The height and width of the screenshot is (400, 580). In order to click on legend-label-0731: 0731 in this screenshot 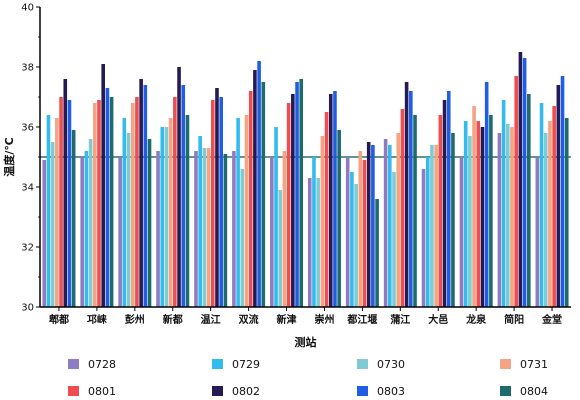, I will do `click(534, 364)`.